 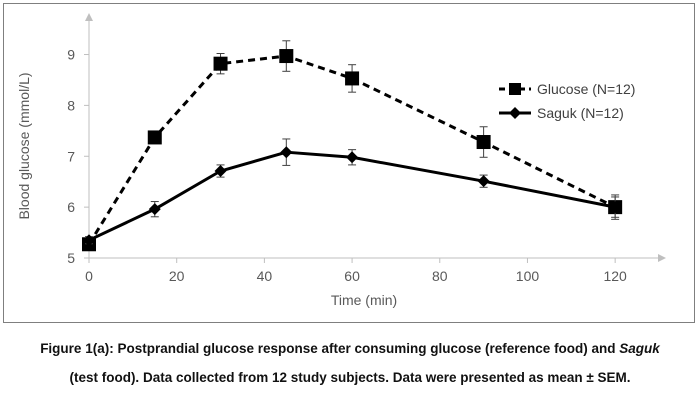 What do you see at coordinates (177, 276) in the screenshot?
I see `x-tick-label: 20` at bounding box center [177, 276].